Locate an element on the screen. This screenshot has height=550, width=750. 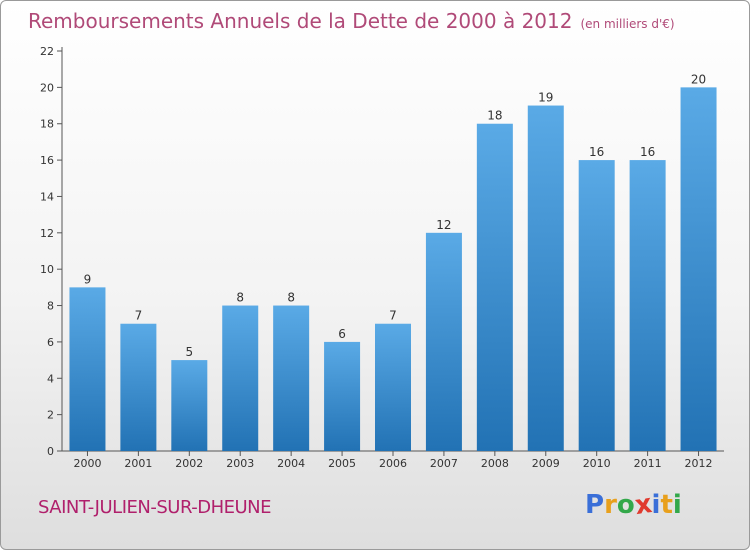
y-tick-label: 14 is located at coordinates (47, 196).